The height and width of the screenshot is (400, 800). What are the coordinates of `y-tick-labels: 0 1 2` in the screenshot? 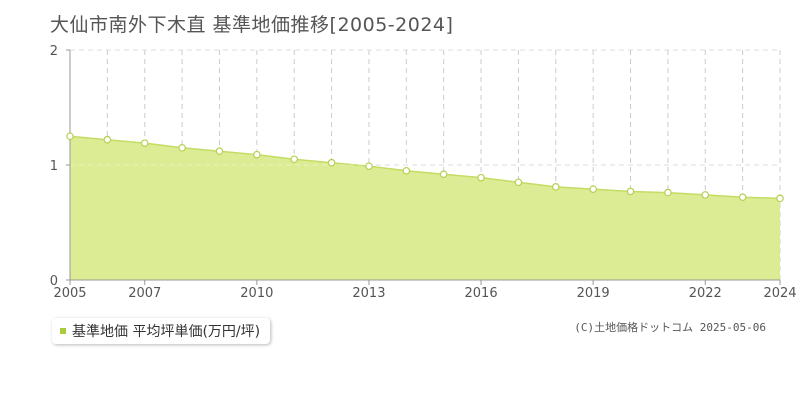 It's located at (60, 166).